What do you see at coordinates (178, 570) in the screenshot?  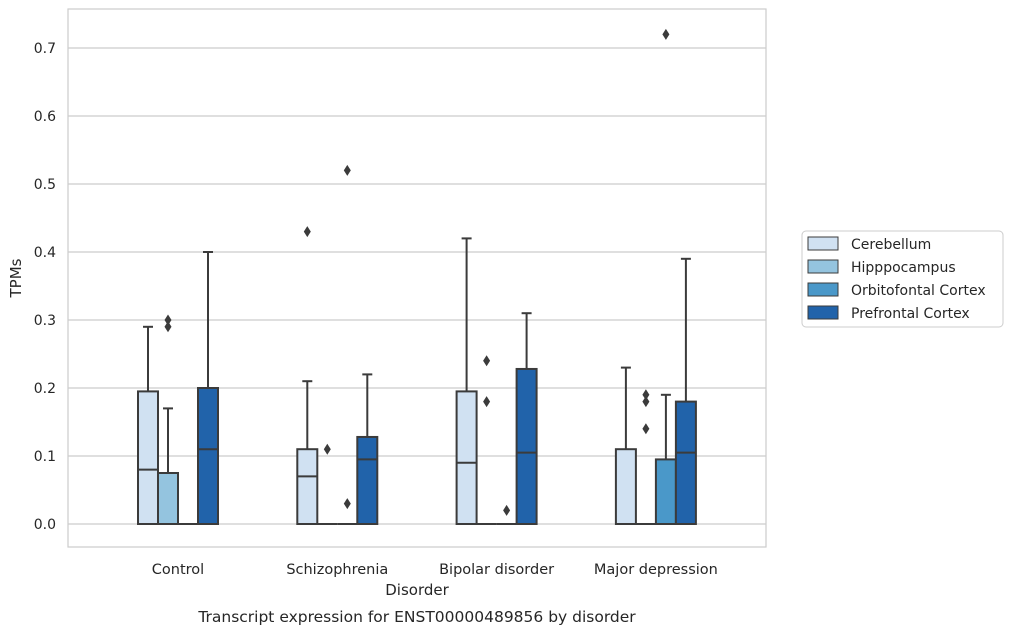 I see `x-tick-label: Control` at bounding box center [178, 570].